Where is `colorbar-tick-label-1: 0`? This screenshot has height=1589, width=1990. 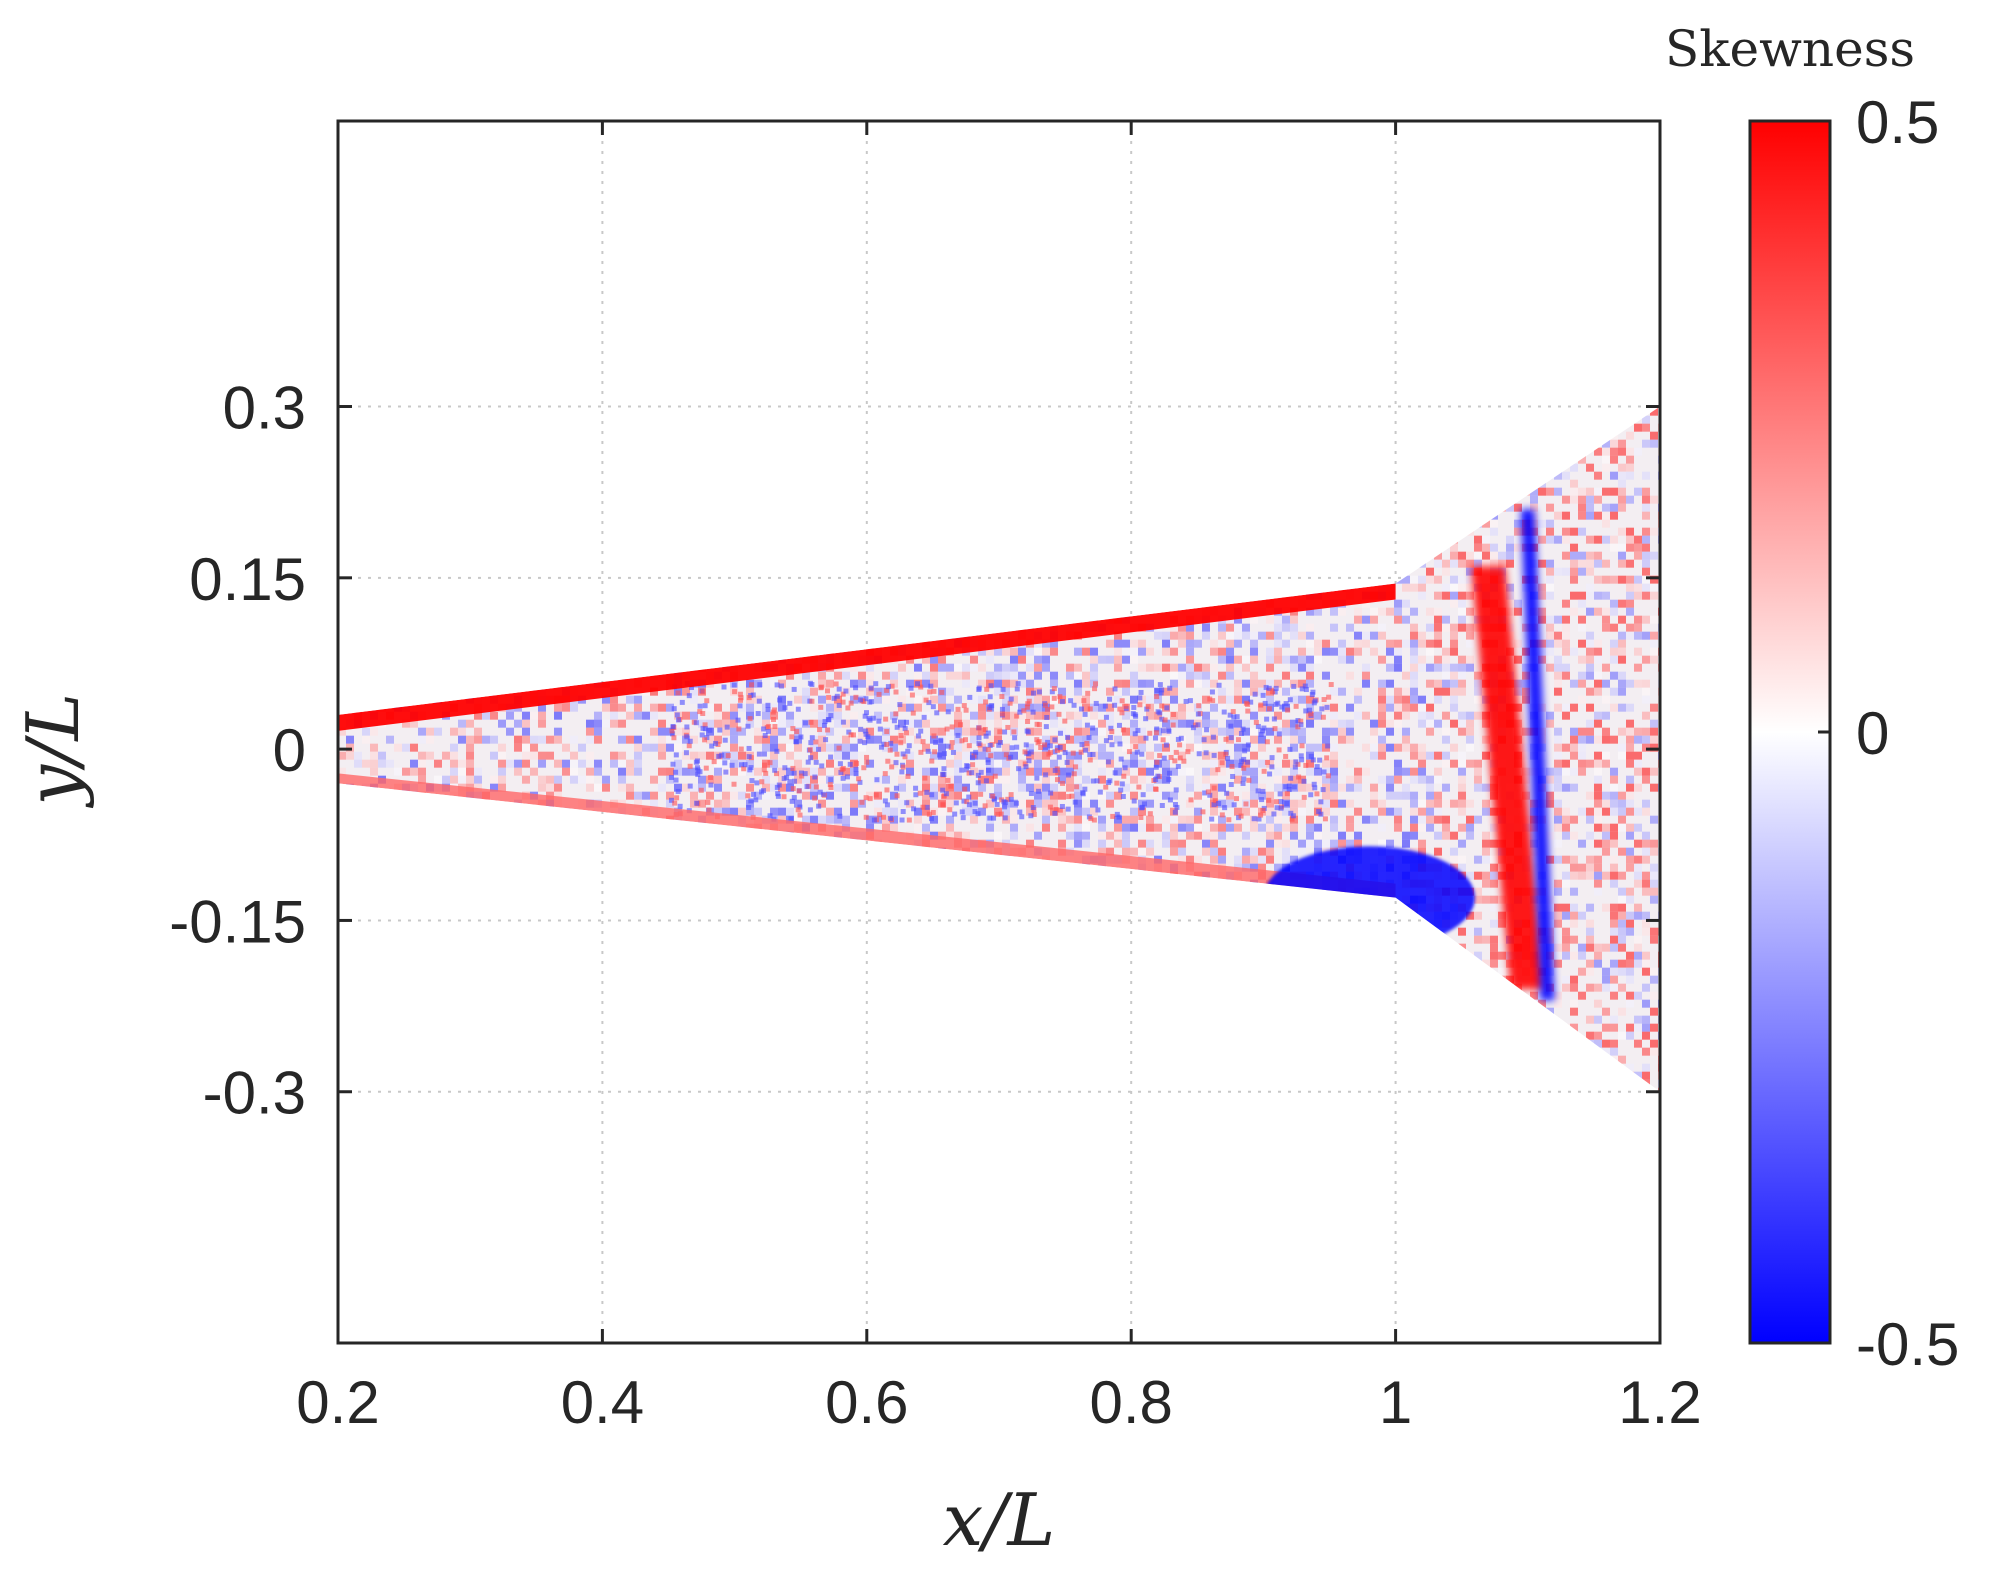
colorbar-tick-label-1: 0 is located at coordinates (1872, 733).